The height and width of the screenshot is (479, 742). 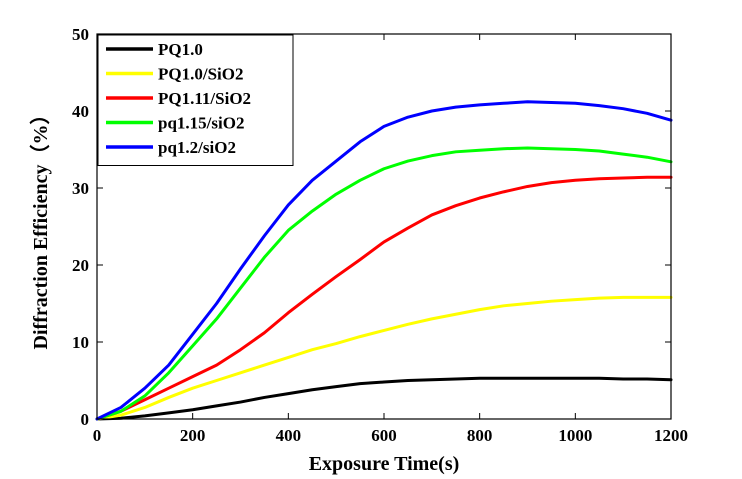 I want to click on y-tick-label: 30, so click(x=80, y=188).